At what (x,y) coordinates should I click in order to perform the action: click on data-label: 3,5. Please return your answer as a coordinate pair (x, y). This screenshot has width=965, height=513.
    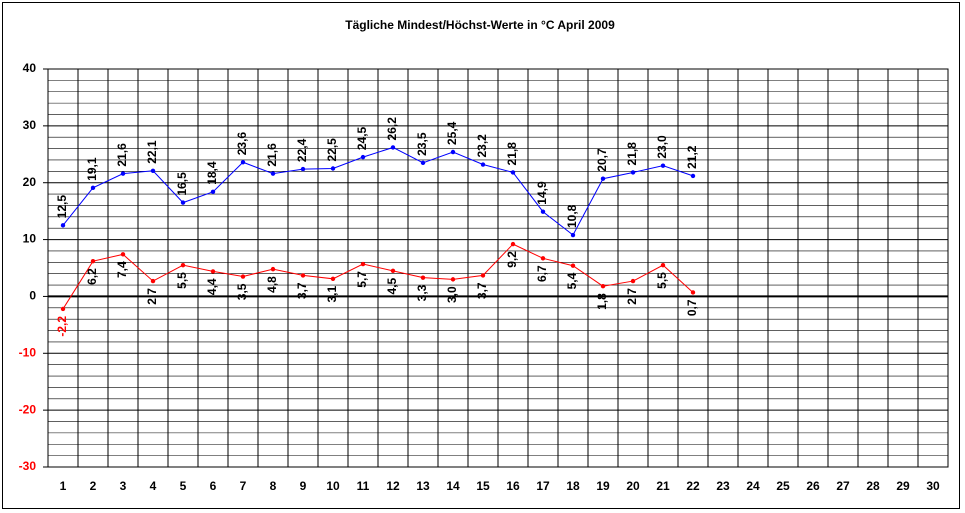
    Looking at the image, I should click on (242, 291).